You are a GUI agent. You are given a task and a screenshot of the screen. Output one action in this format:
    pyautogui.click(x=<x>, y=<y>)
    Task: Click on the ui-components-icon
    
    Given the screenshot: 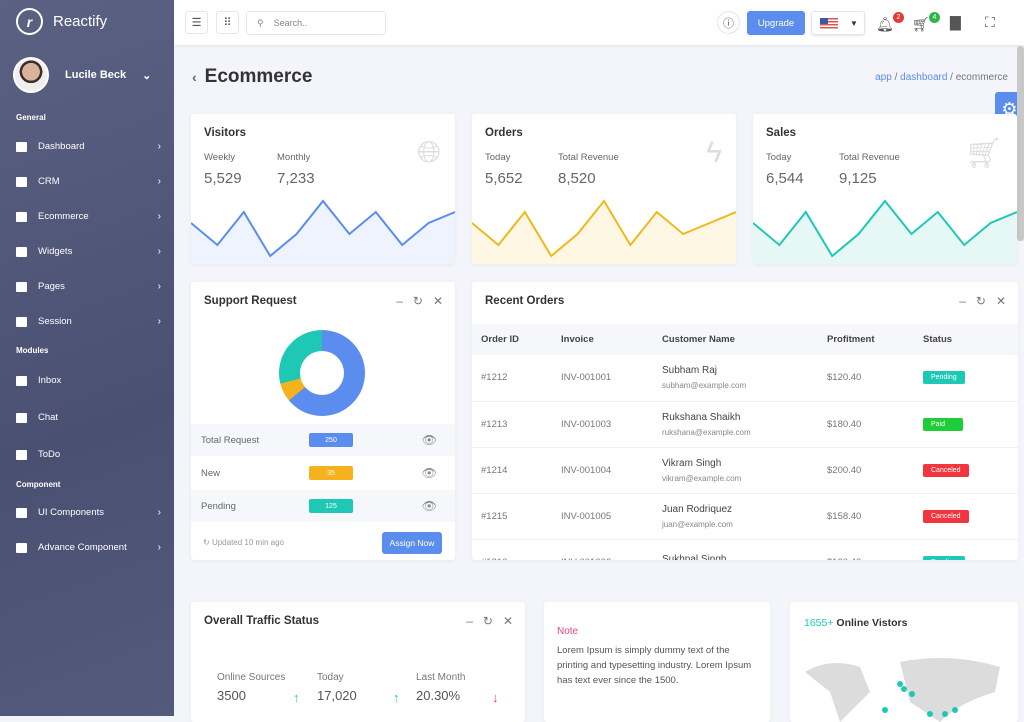 What is the action you would take?
    pyautogui.click(x=21, y=512)
    